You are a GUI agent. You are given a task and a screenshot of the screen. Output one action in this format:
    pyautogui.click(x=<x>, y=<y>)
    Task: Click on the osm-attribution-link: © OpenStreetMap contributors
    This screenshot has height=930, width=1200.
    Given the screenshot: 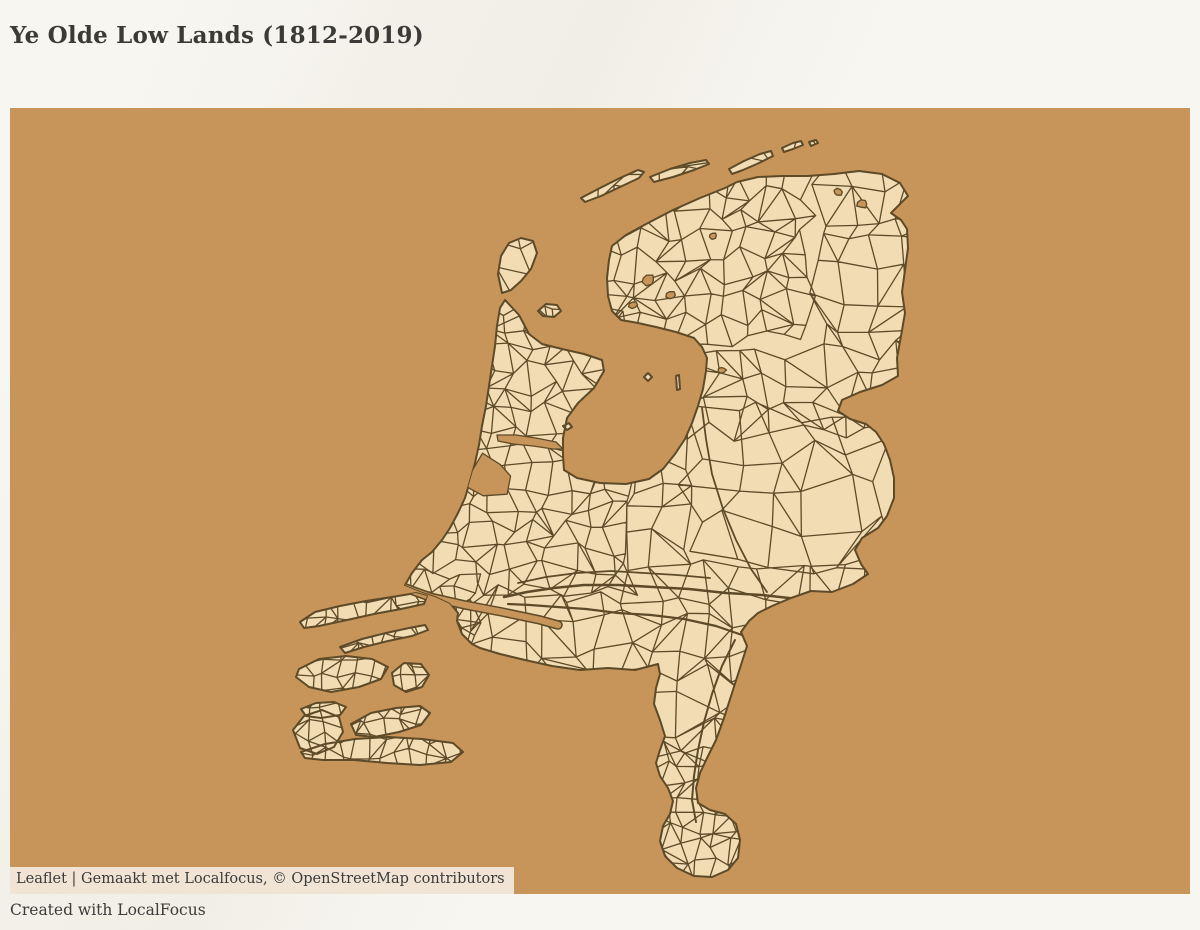 What is the action you would take?
    pyautogui.click(x=388, y=879)
    